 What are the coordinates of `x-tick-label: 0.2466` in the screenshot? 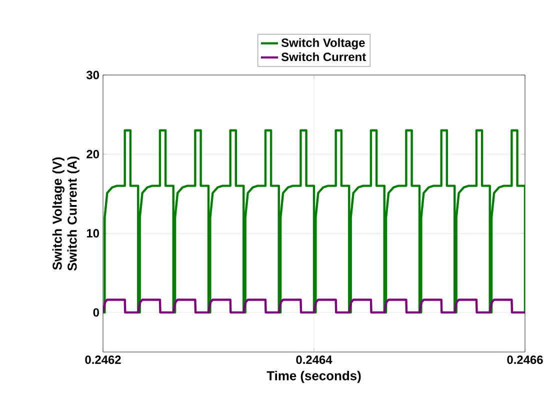 It's located at (525, 360).